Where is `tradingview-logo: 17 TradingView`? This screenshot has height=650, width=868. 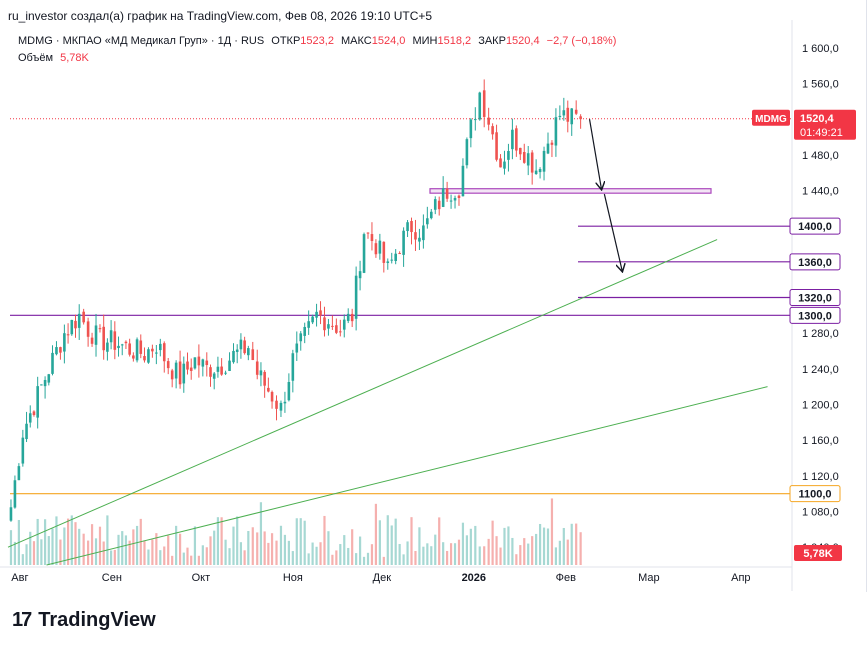
tradingview-logo: 17 TradingView is located at coordinates (84, 620).